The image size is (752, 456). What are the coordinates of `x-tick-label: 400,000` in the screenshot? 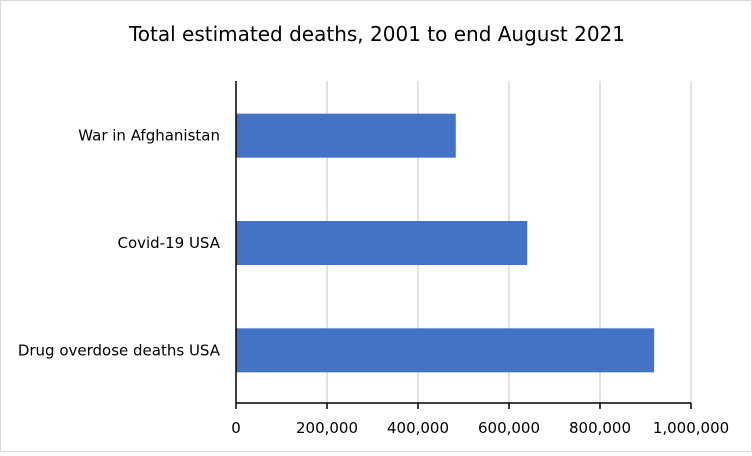 It's located at (418, 428).